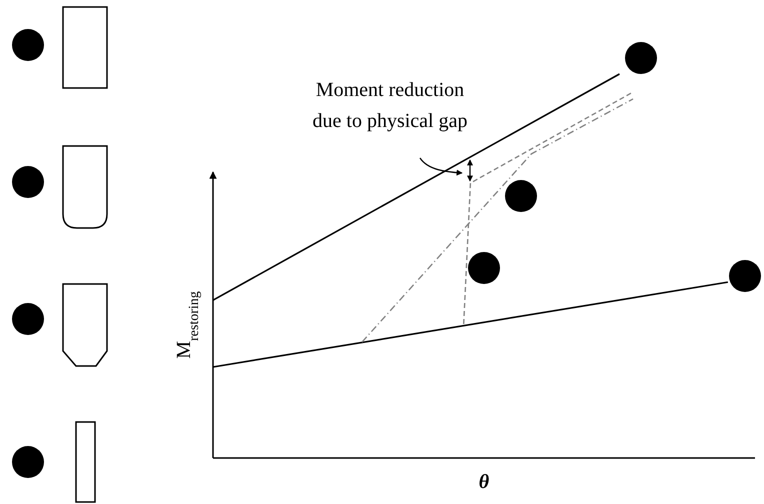 This screenshot has height=504, width=764. Describe the element at coordinates (484, 482) in the screenshot. I see `x-axis-title: θ` at that location.